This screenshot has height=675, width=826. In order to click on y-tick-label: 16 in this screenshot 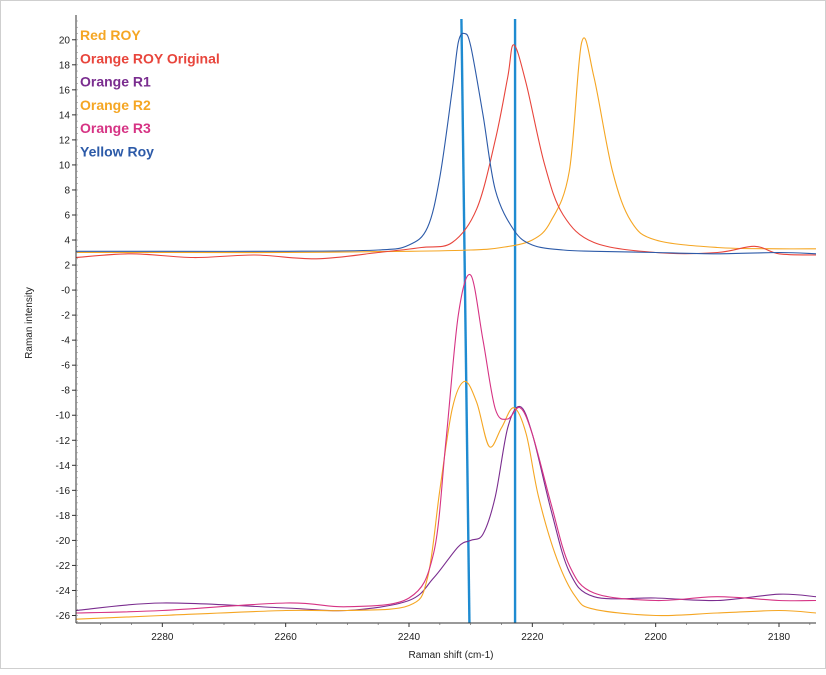, I will do `click(65, 90)`.